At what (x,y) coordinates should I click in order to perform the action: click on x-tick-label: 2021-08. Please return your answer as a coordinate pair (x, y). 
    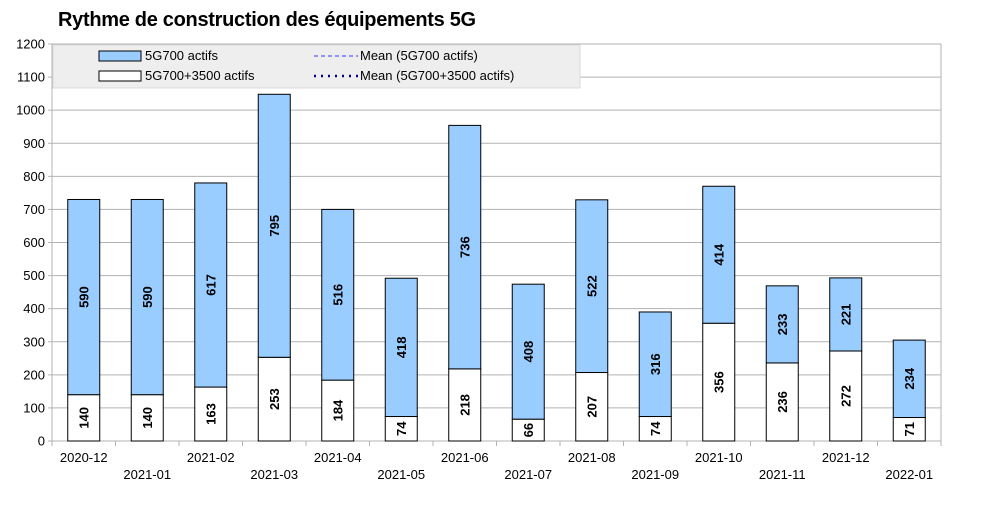
    Looking at the image, I should click on (592, 457).